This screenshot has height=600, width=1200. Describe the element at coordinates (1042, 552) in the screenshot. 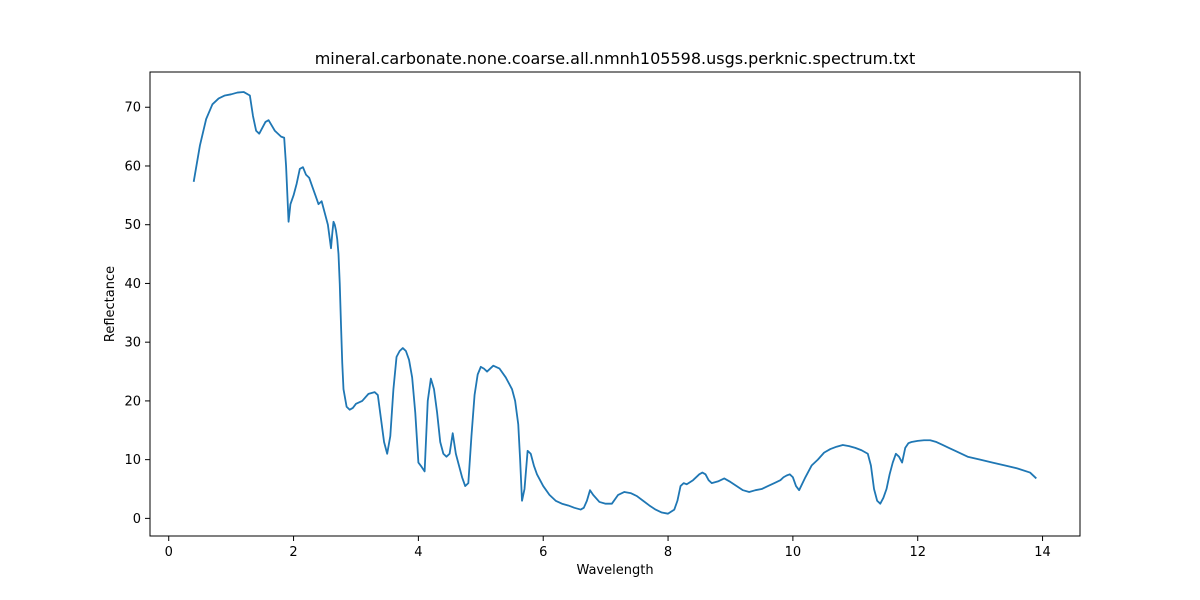

I see `x-tick-label: 14` at that location.